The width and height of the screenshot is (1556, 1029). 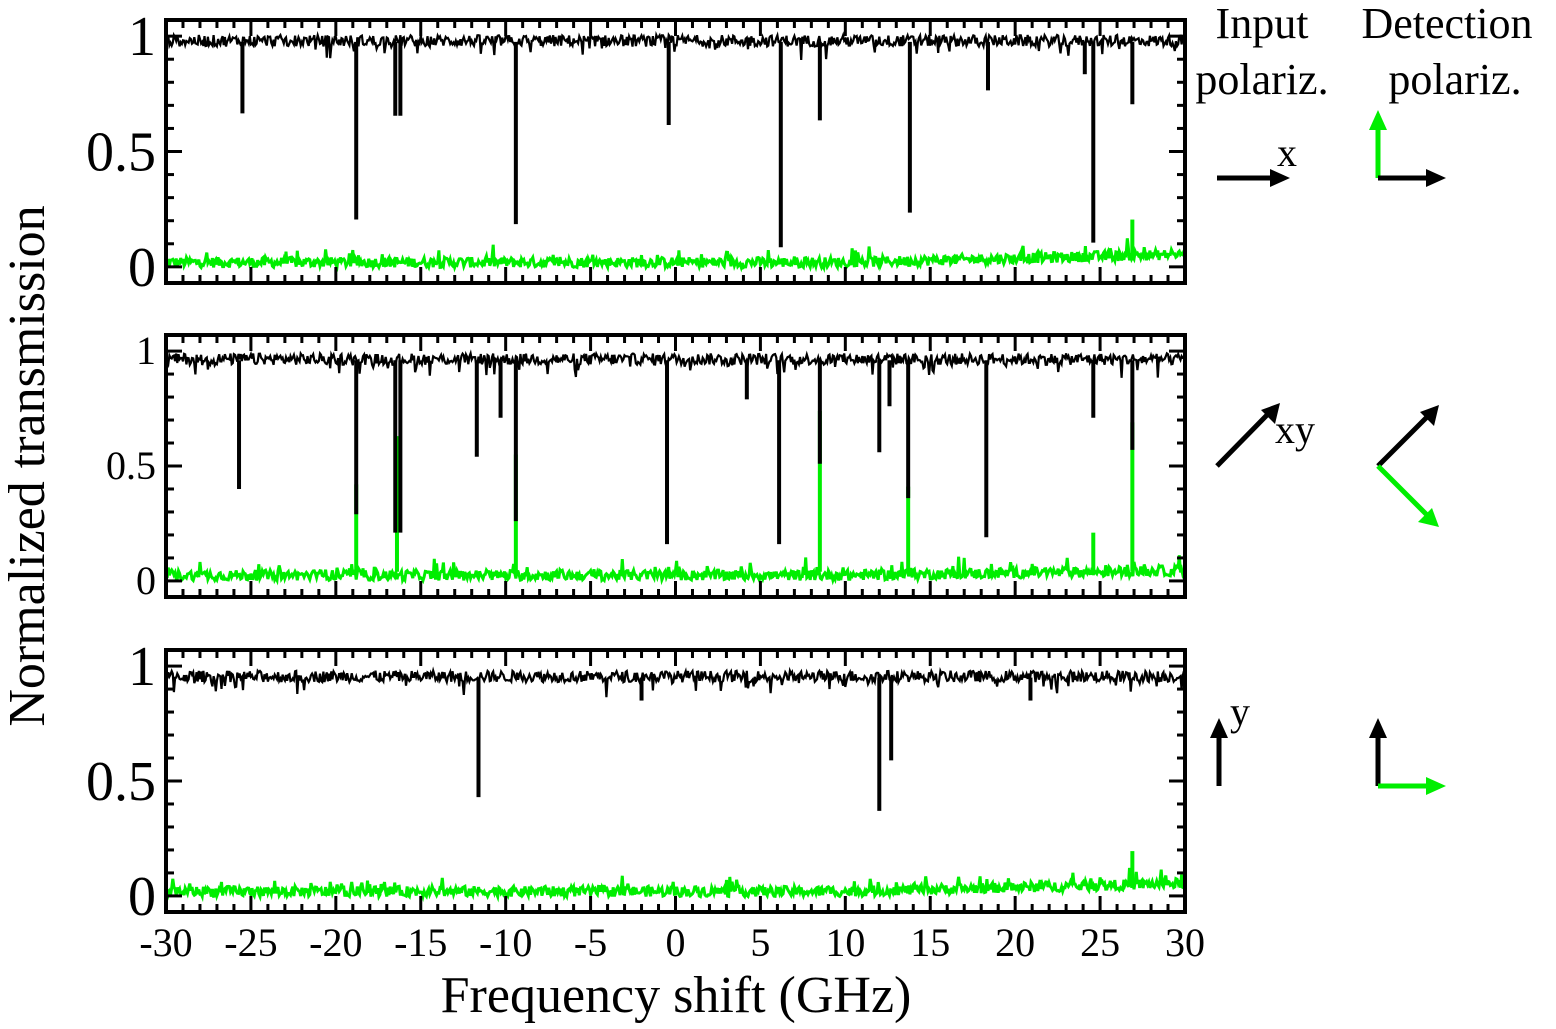 I want to click on x-tick-labels: -30 -25 -20 -15 -10 -5 0 5 10 15 20 25 30, so click(x=672, y=942).